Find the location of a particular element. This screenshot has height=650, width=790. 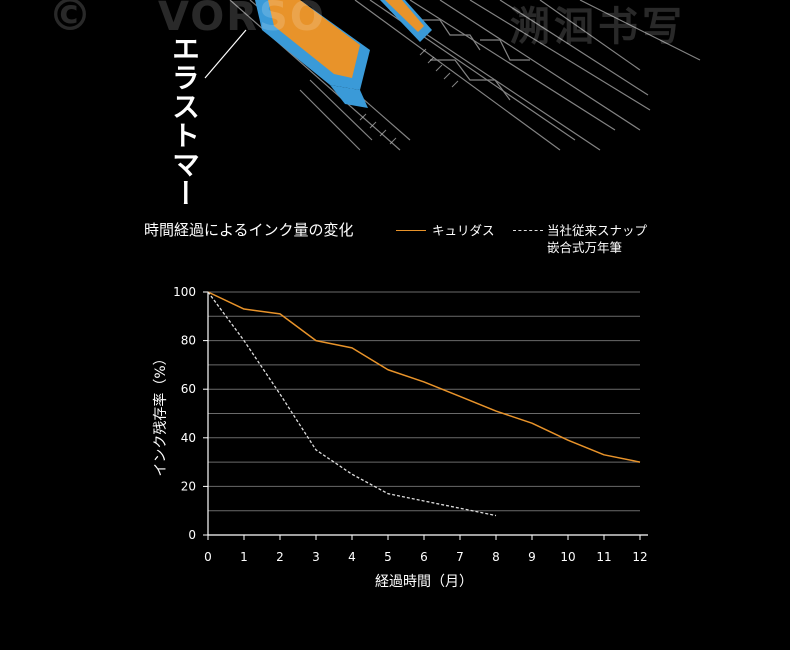

chart-title: 時間経過によるインク量の変化 is located at coordinates (249, 230).